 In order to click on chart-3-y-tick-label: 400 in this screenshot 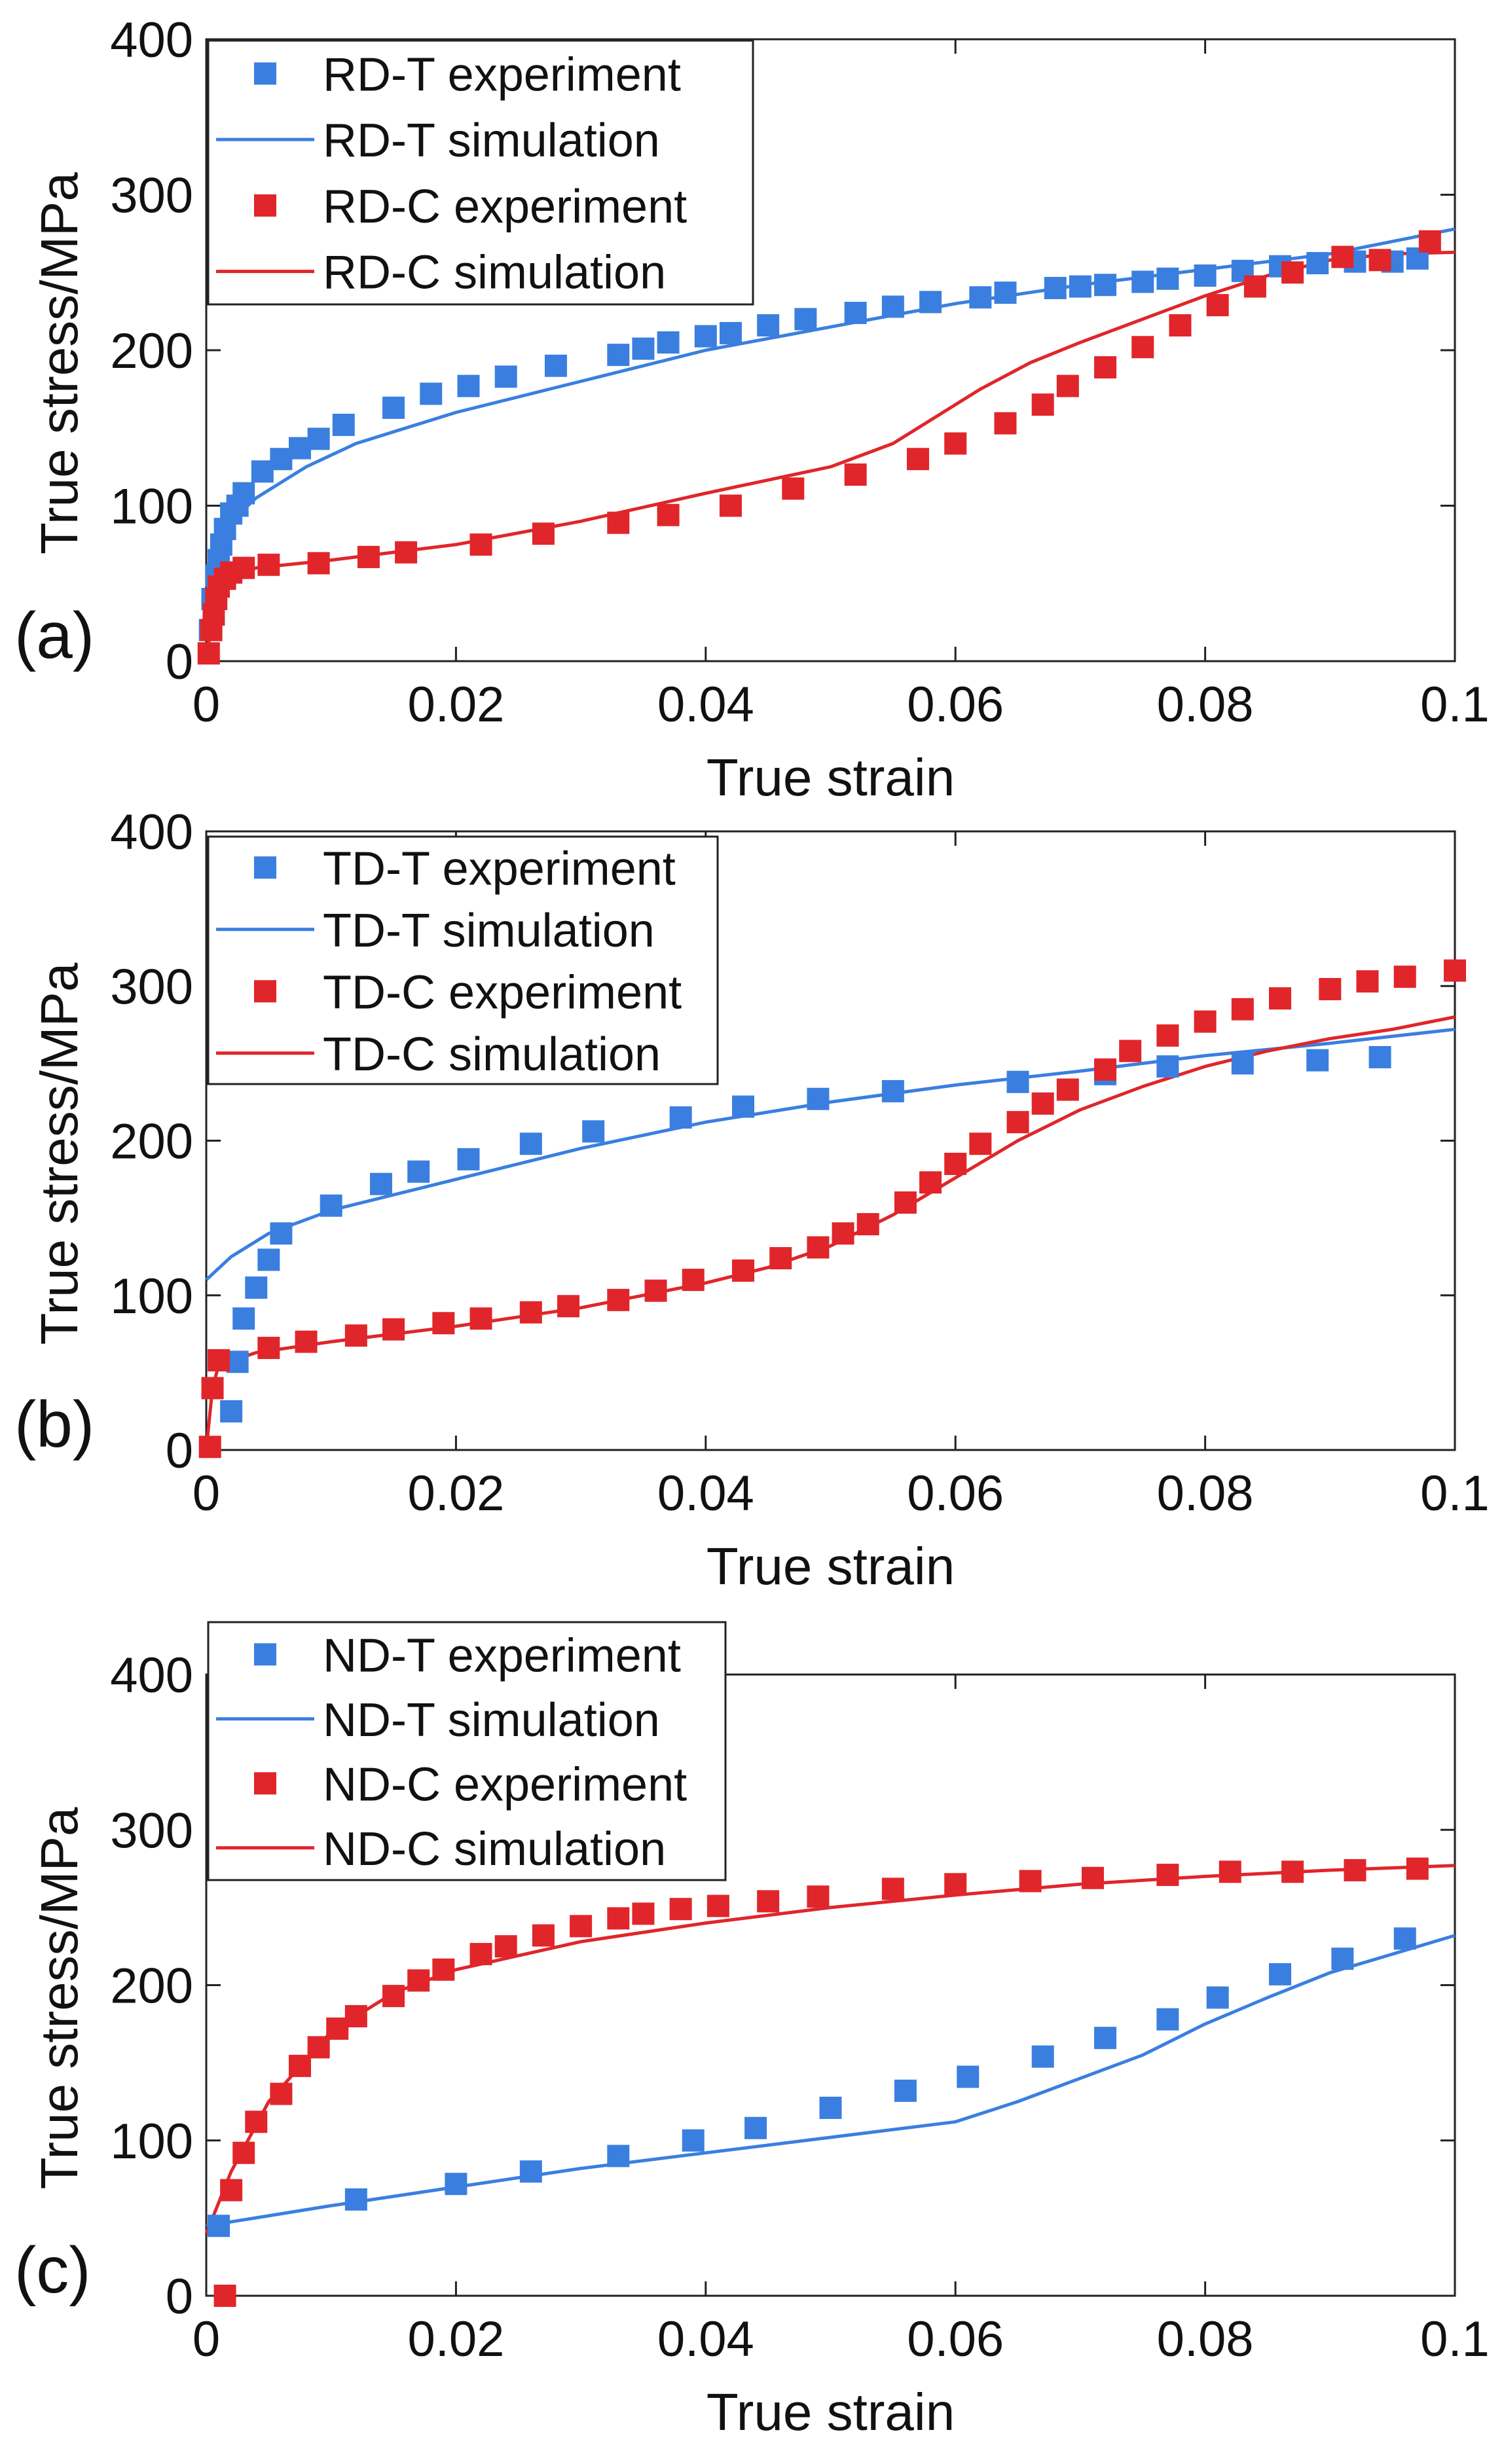, I will do `click(151, 1675)`.